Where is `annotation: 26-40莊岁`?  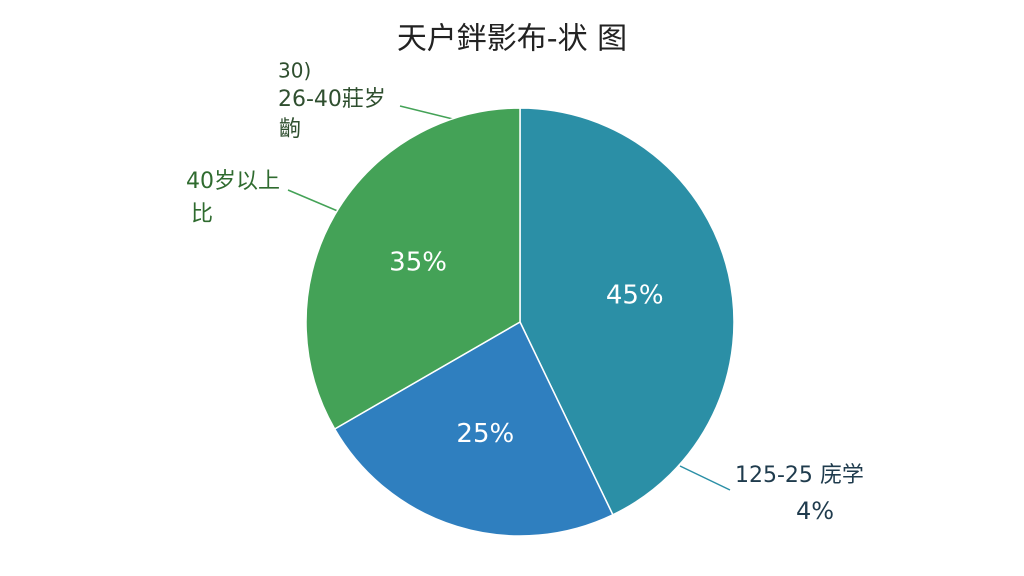 annotation: 26-40莊岁 is located at coordinates (332, 99).